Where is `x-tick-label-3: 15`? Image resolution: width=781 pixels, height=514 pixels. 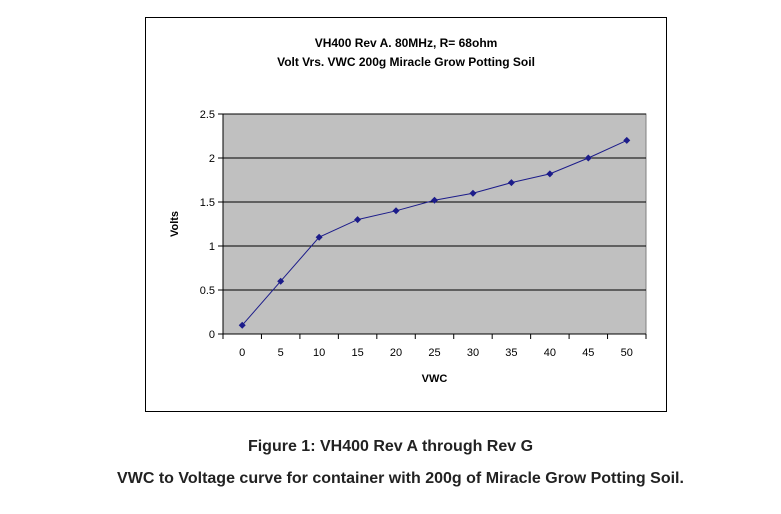 x-tick-label-3: 15 is located at coordinates (357, 353).